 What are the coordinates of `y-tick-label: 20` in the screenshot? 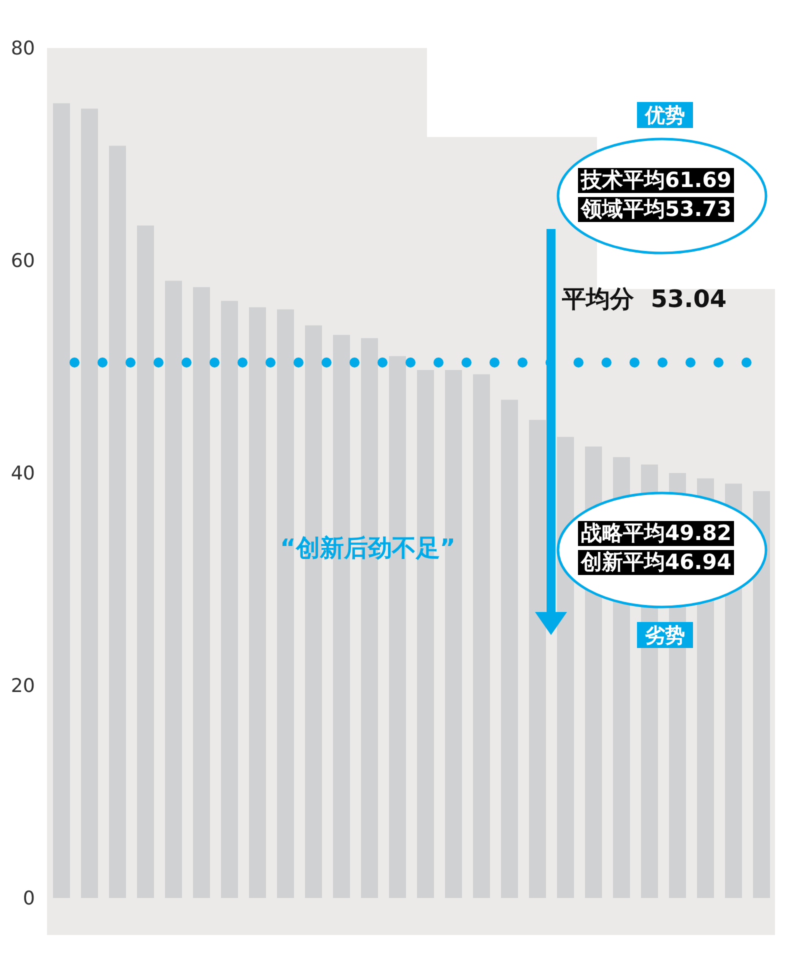 It's located at (22, 686).